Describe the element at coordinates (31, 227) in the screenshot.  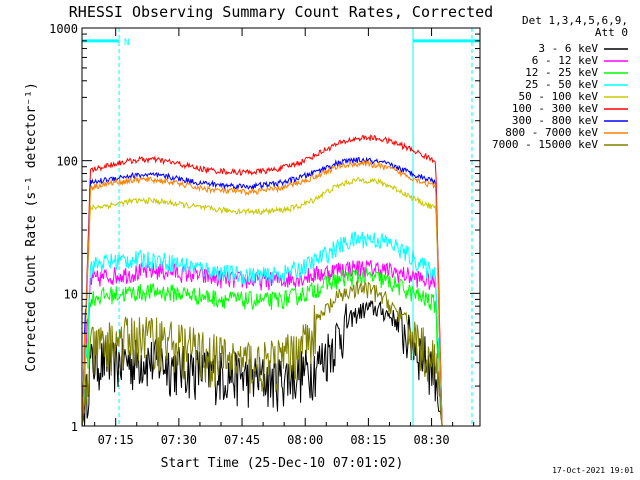
I see `y-axis-label: Corrected Count Rate (s⁻¹ detector⁻¹)` at that location.